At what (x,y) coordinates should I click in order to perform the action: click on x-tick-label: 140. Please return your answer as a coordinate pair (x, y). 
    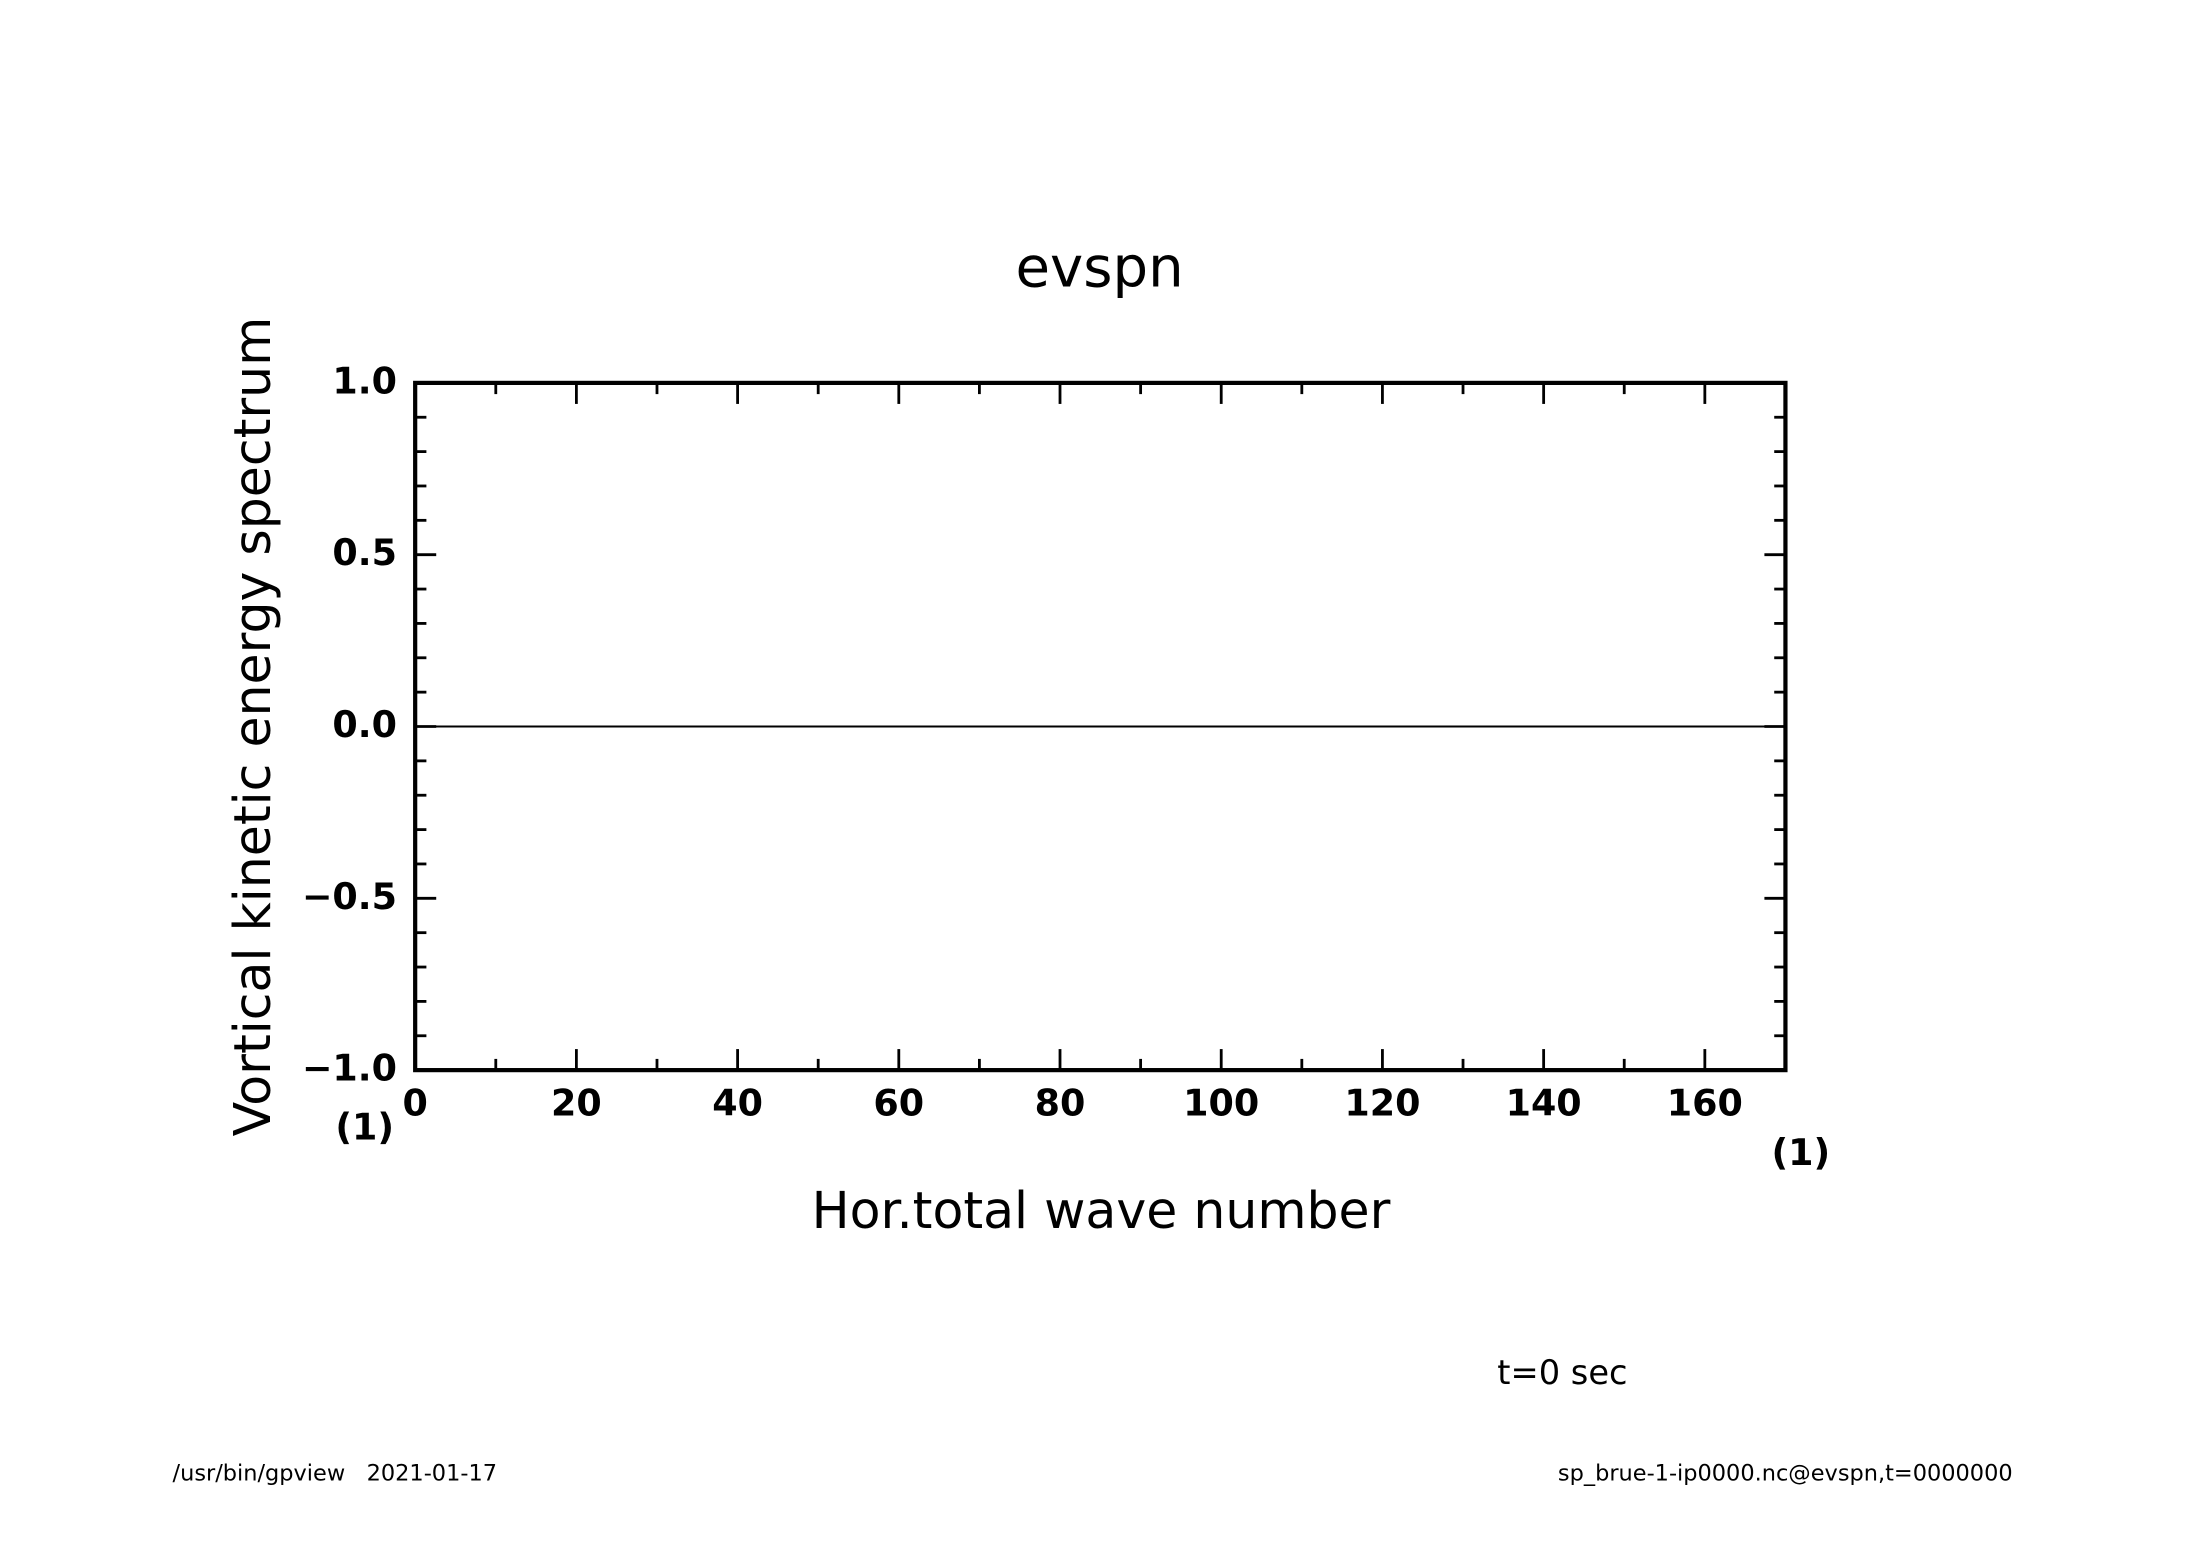
    Looking at the image, I should click on (1544, 1103).